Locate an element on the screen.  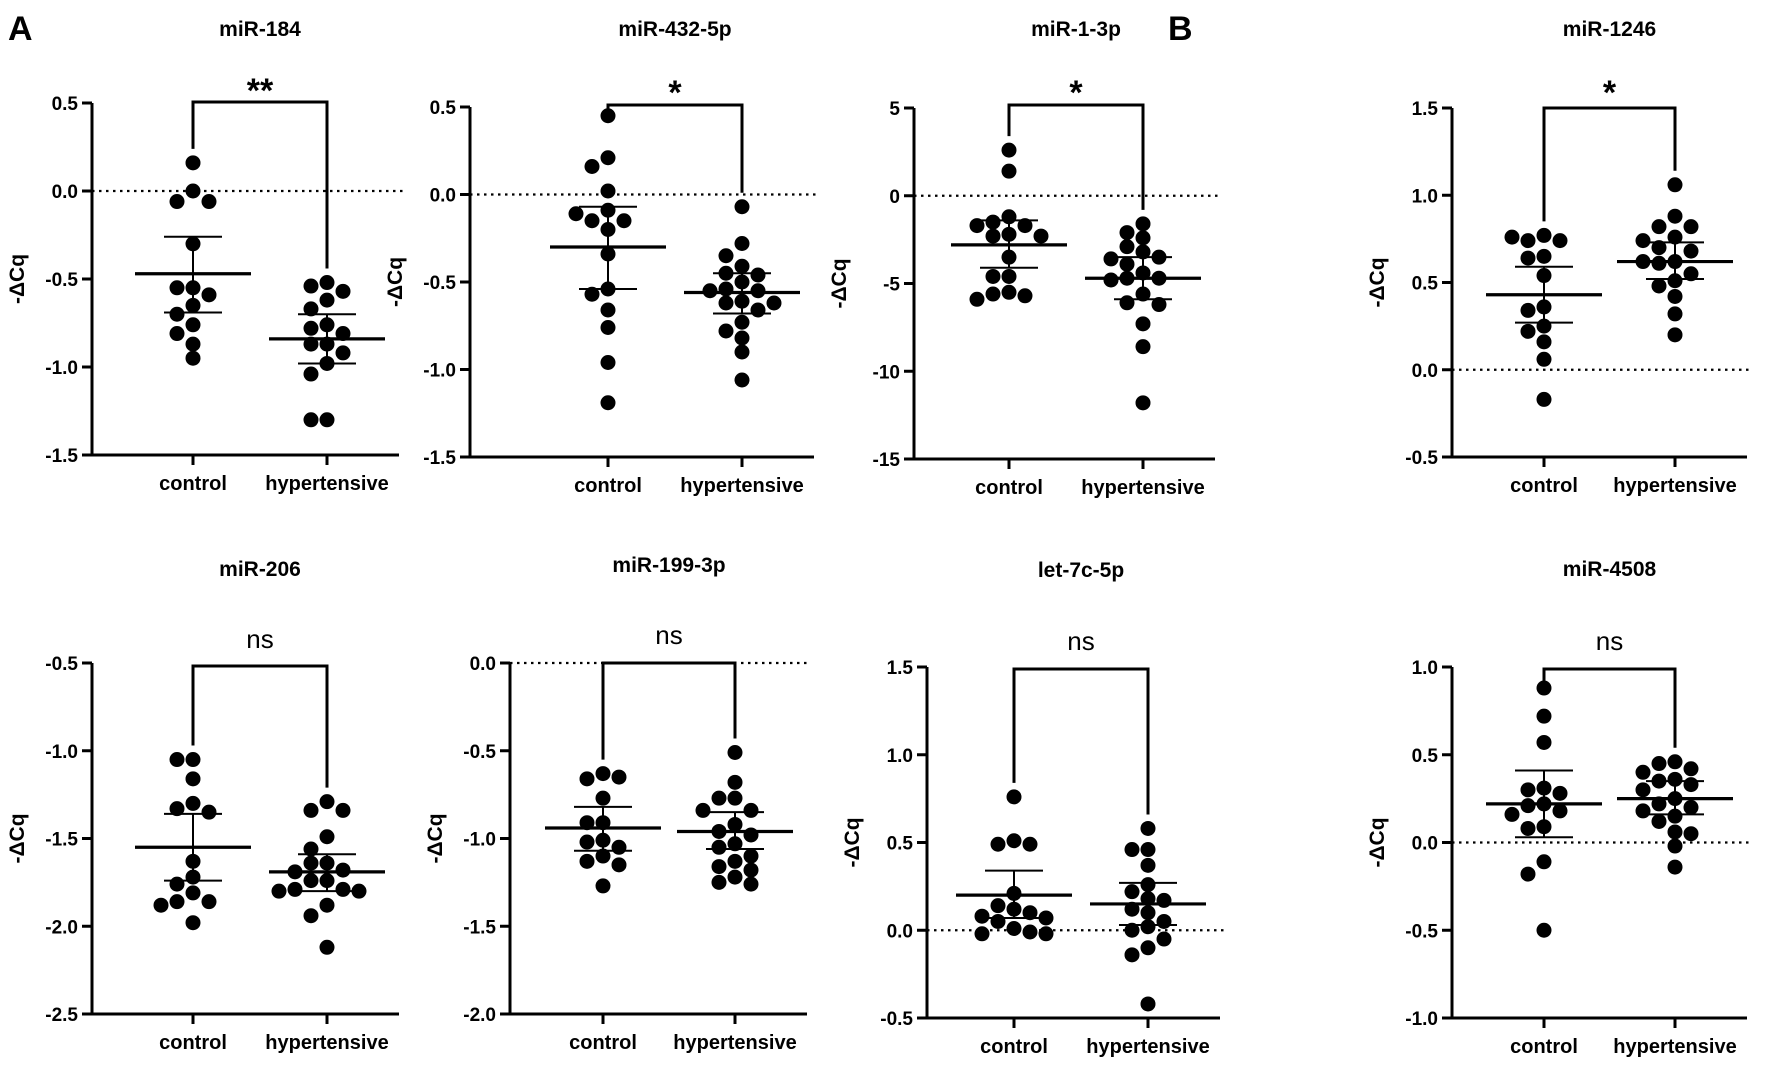
chart-title: miR-184 is located at coordinates (260, 29).